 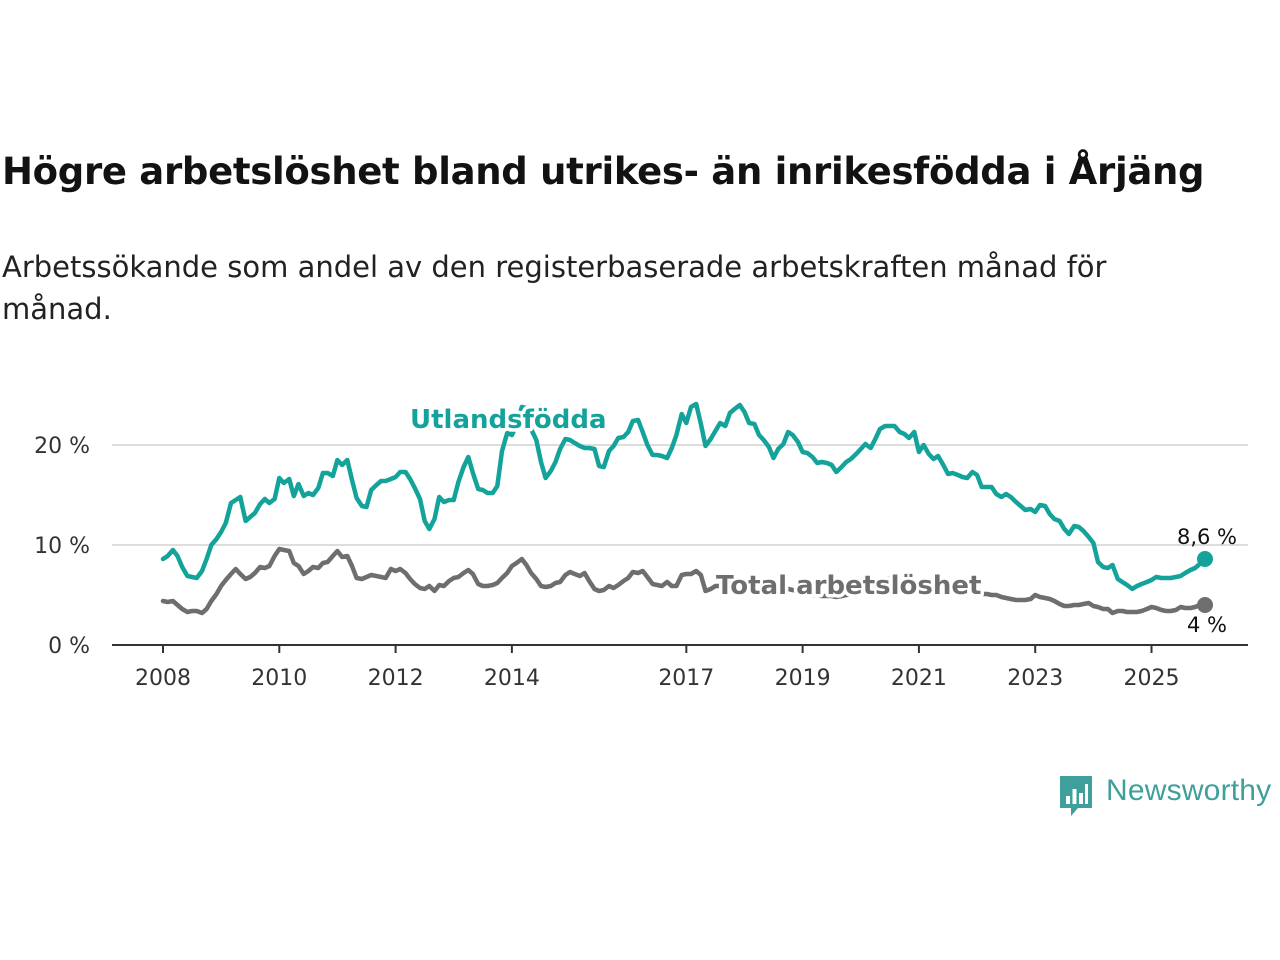 What do you see at coordinates (1205, 559) in the screenshot?
I see `end-marker-foreign-born` at bounding box center [1205, 559].